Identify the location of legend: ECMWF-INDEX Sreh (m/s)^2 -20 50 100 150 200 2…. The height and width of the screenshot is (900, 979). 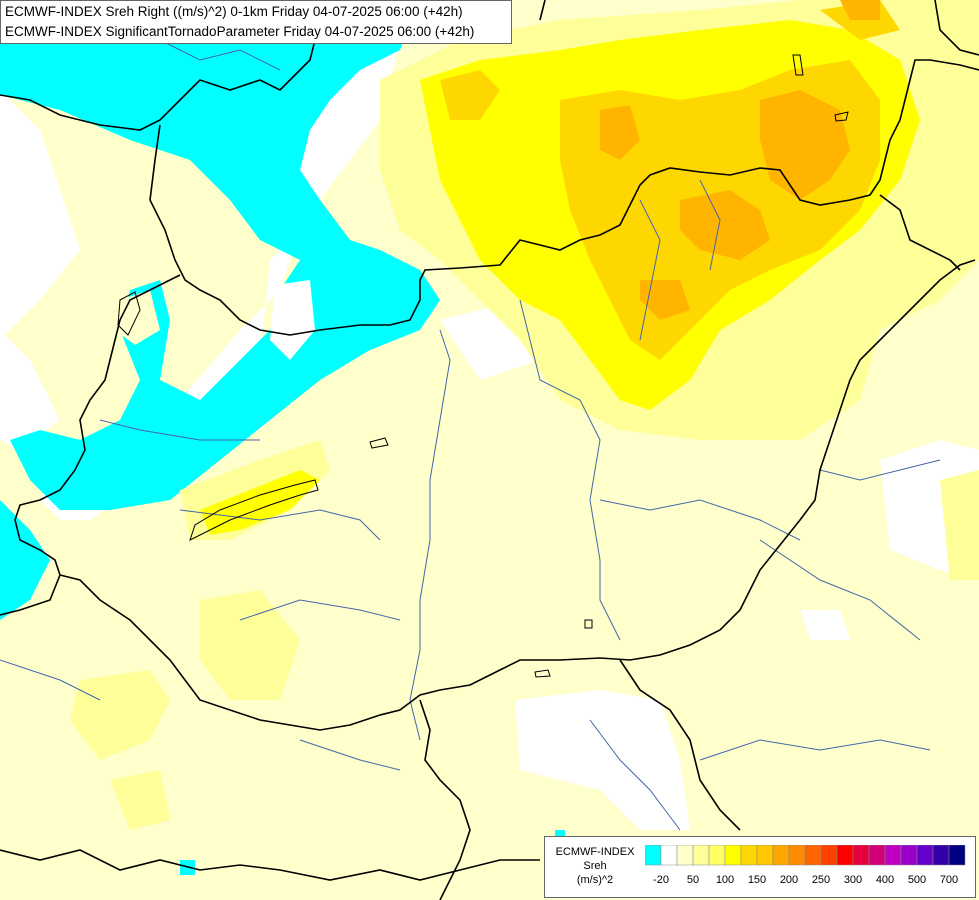
(760, 867).